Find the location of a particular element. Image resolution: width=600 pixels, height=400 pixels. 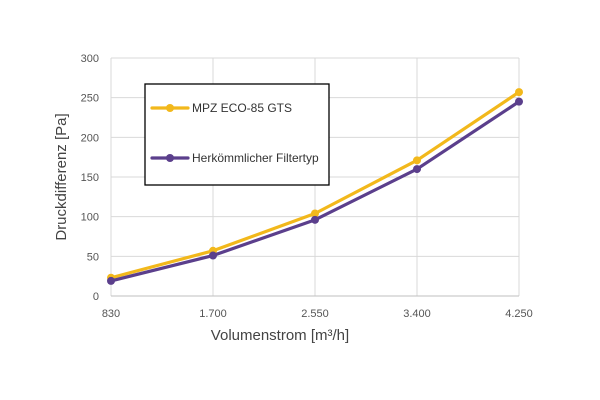

y-axis-label: Druckdifferenz [Pa] is located at coordinates (61, 176).